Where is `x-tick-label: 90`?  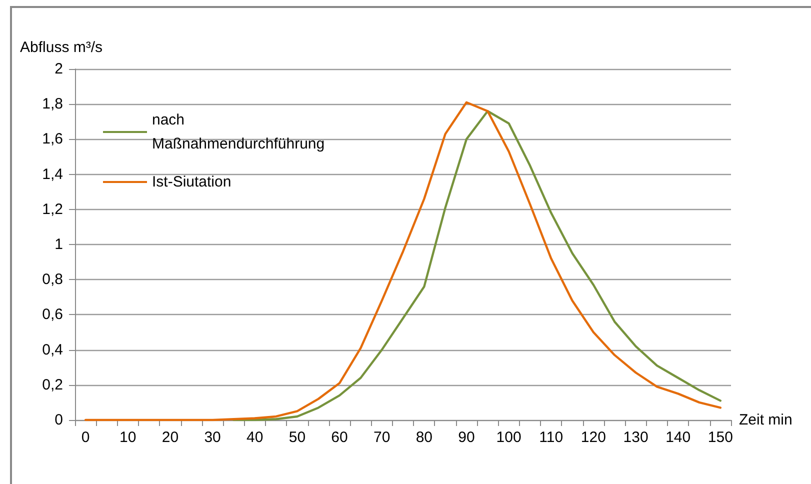
x-tick-label: 90 is located at coordinates (466, 437).